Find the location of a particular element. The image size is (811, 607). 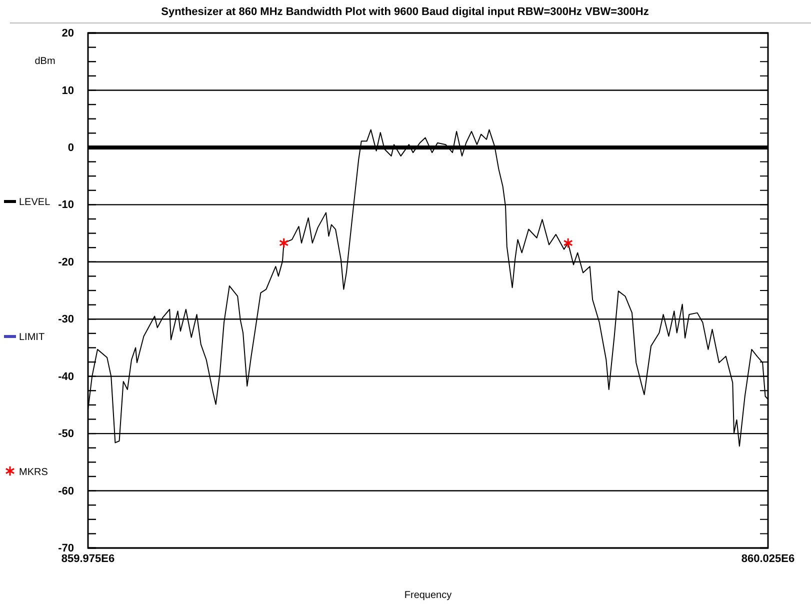

legend-label: MKRS is located at coordinates (33, 472).